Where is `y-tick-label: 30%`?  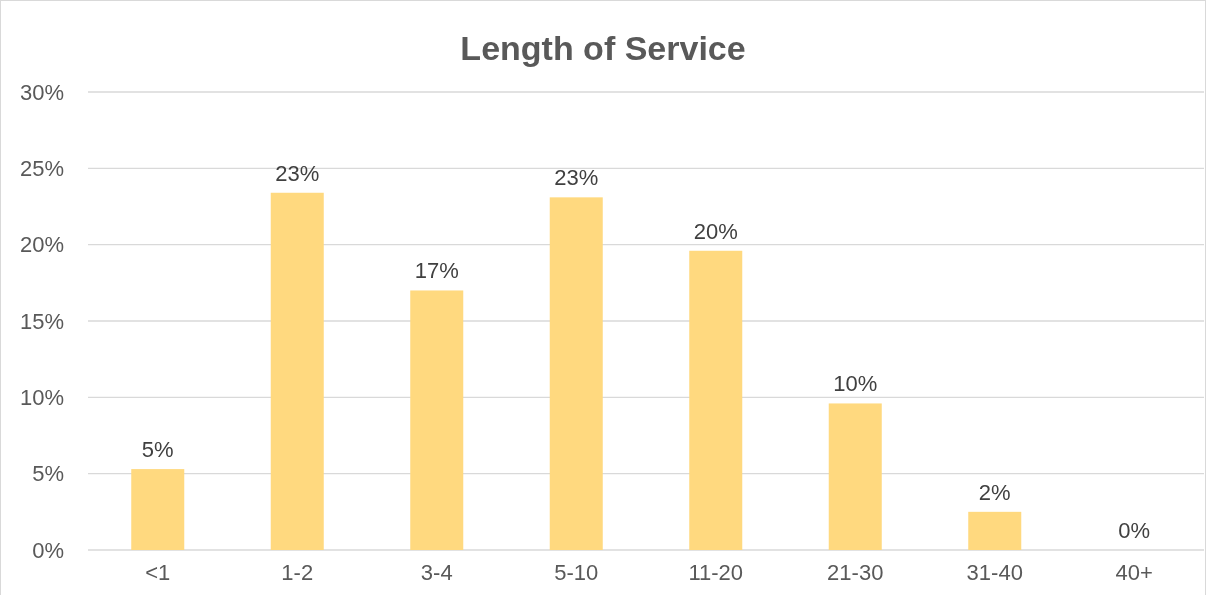 y-tick-label: 30% is located at coordinates (41, 92).